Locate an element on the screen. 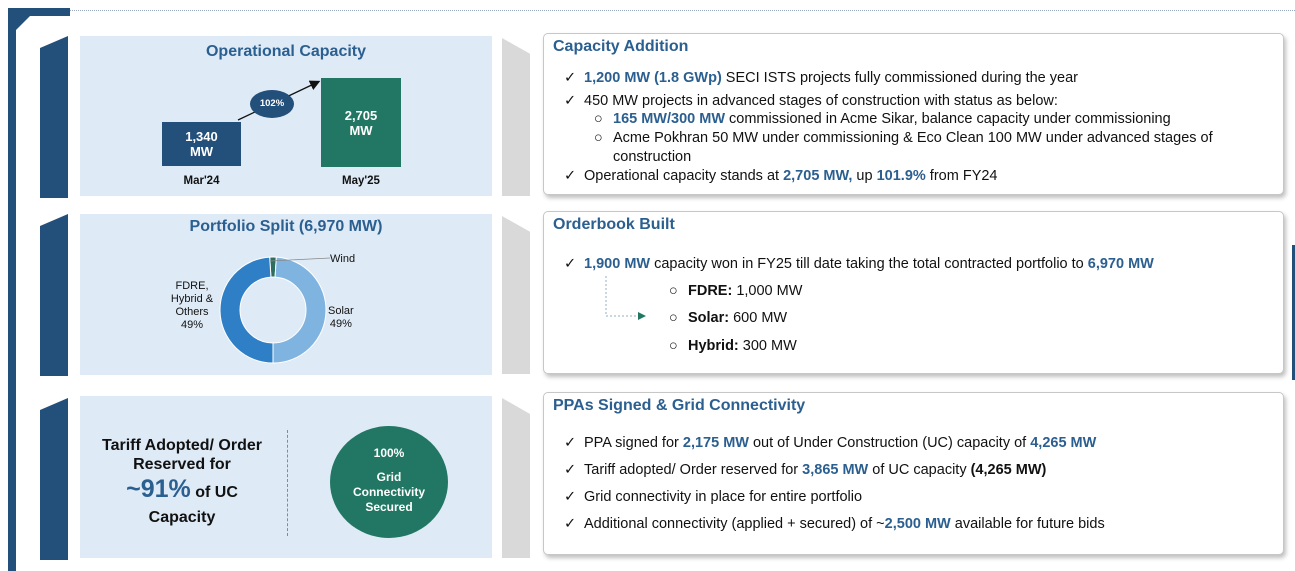 The image size is (1295, 571). ppa-title: PPAs Signed & Grid Connectivity is located at coordinates (679, 405).